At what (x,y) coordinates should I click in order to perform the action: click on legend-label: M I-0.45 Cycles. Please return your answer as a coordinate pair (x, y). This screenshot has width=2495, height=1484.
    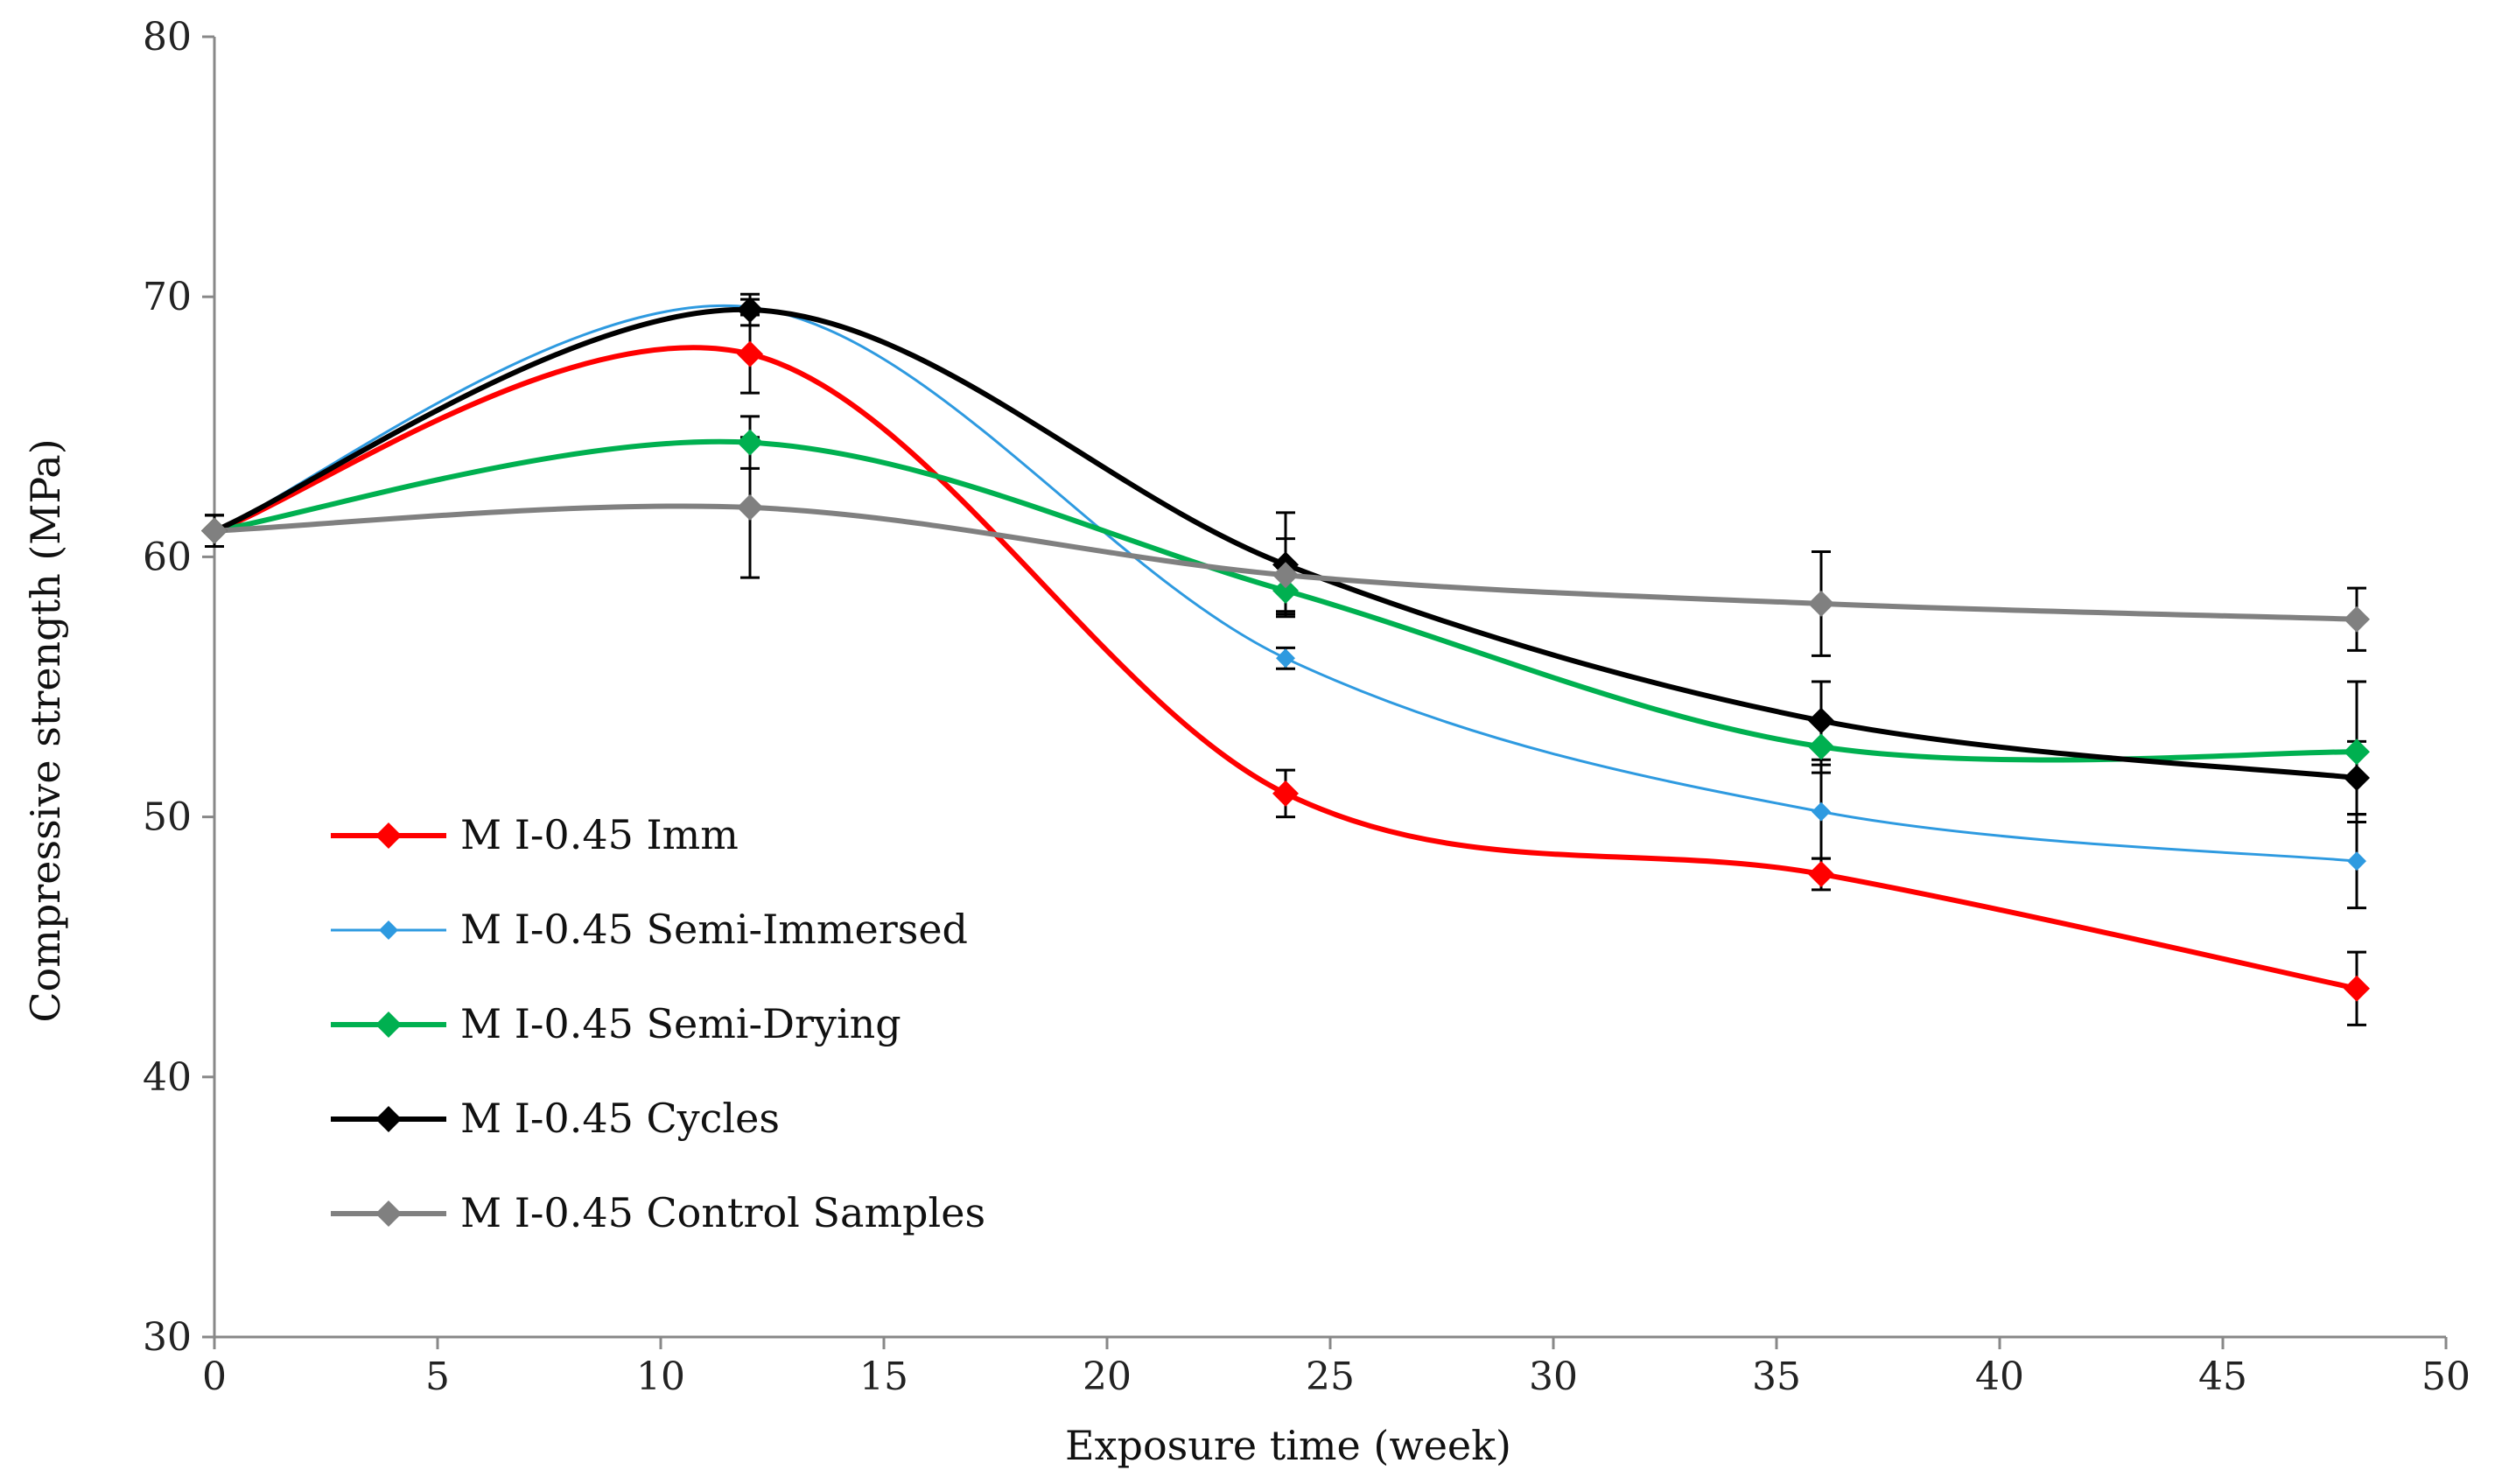
    Looking at the image, I should click on (620, 1118).